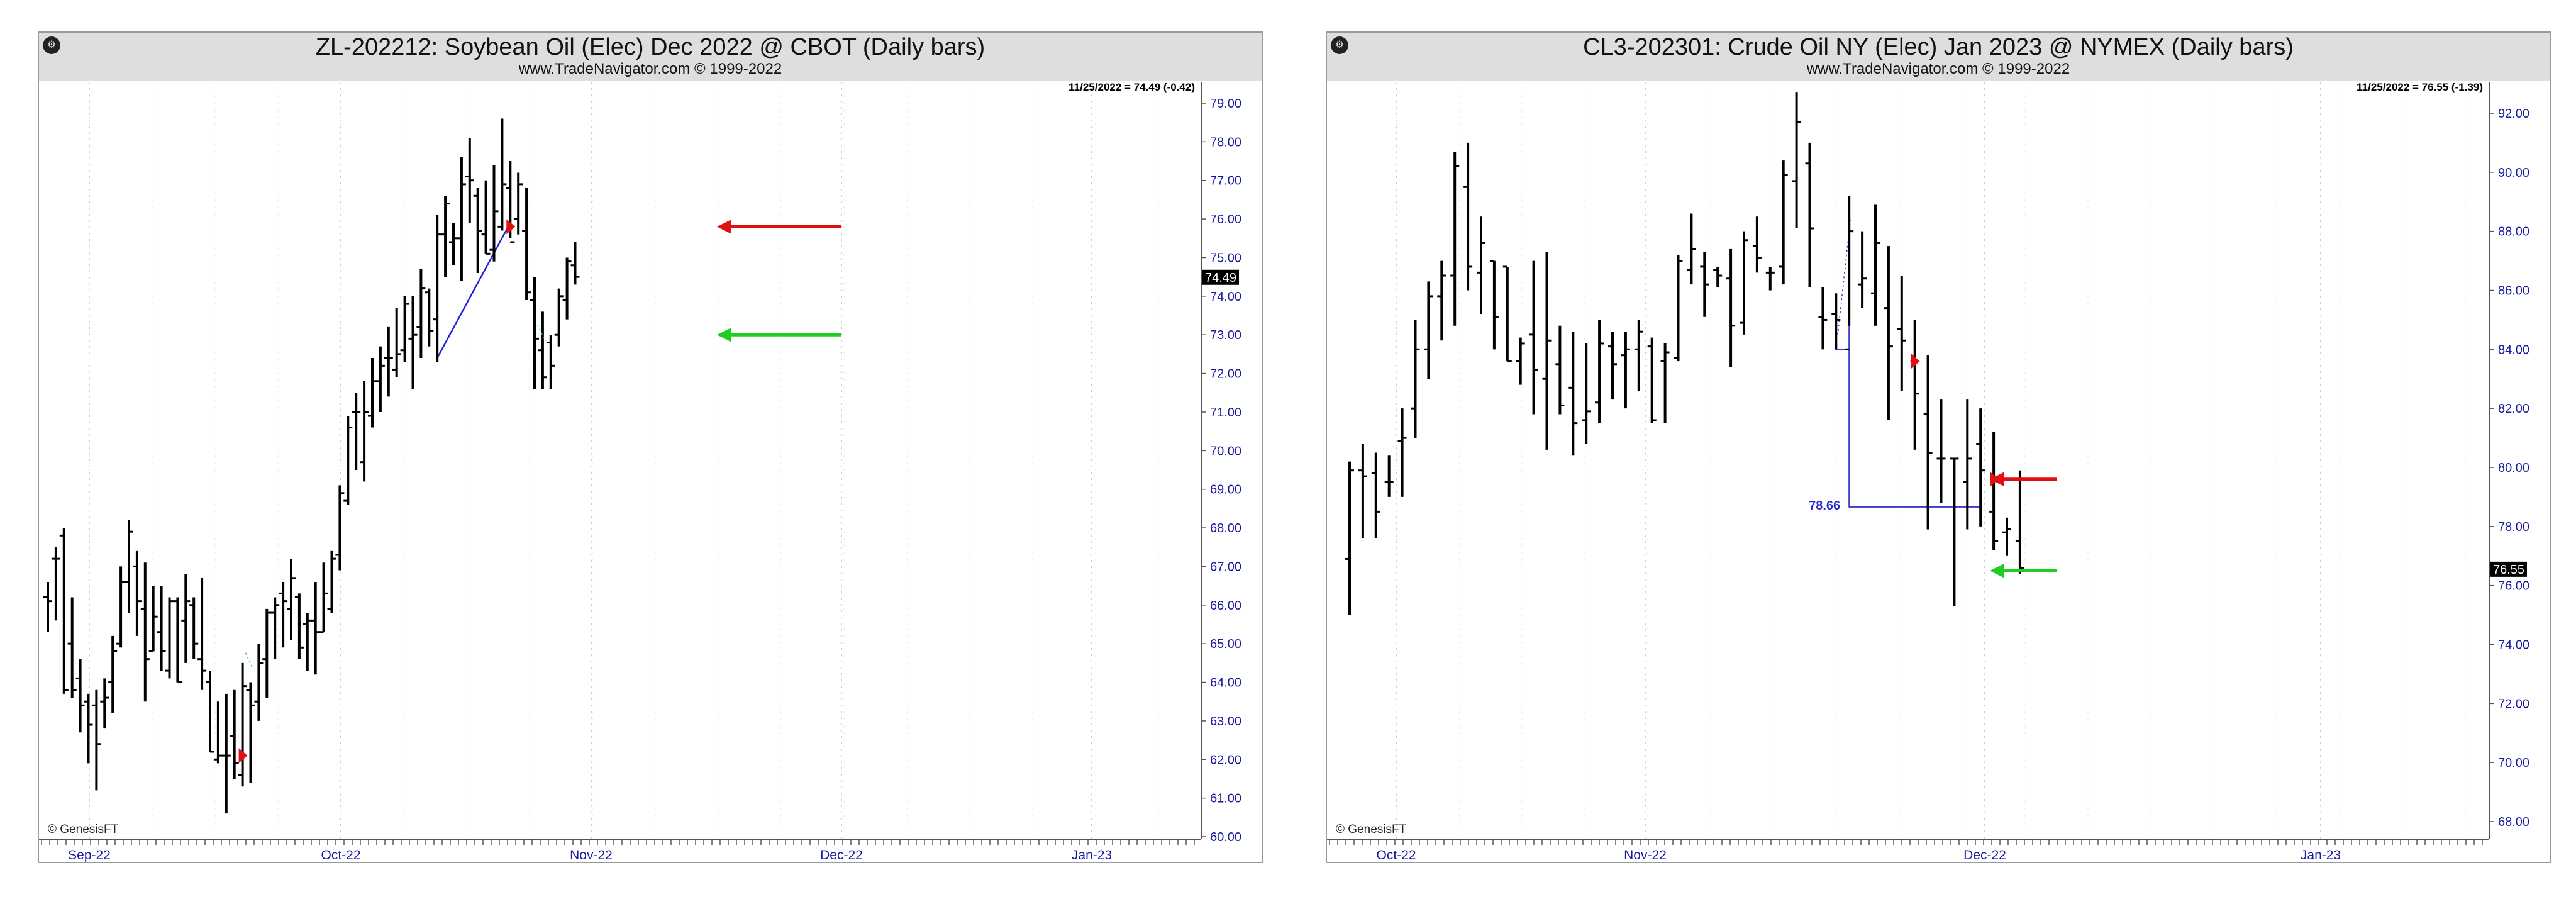 The height and width of the screenshot is (904, 2576). What do you see at coordinates (1225, 490) in the screenshot?
I see `y-tick-label: 69.00` at bounding box center [1225, 490].